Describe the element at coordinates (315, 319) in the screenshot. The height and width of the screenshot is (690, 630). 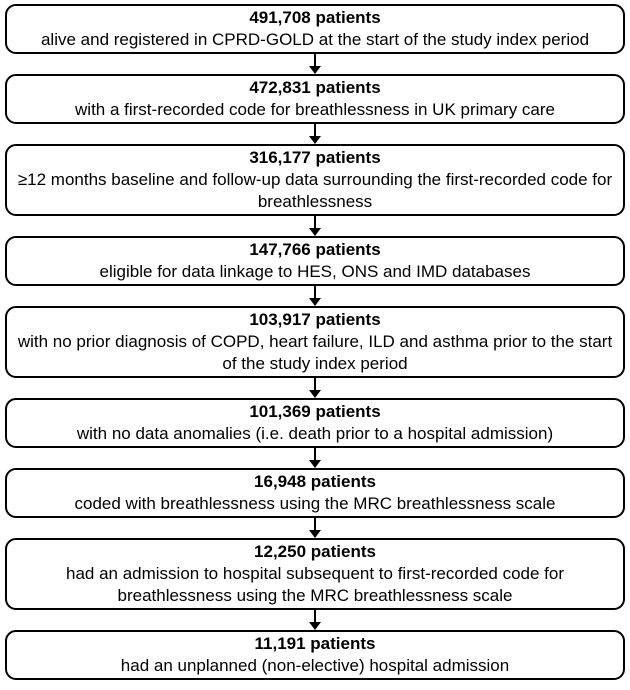
I see `patient-count: 103,917 patients` at that location.